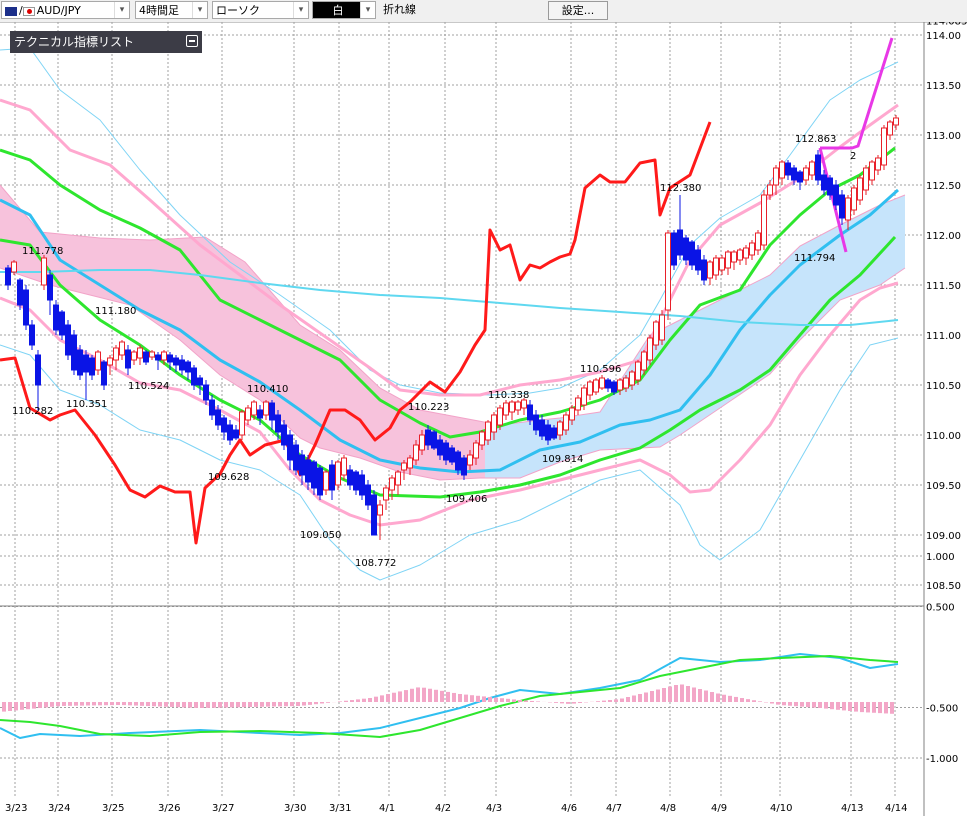  I want to click on line-type-label: 折れ線, so click(399, 9).